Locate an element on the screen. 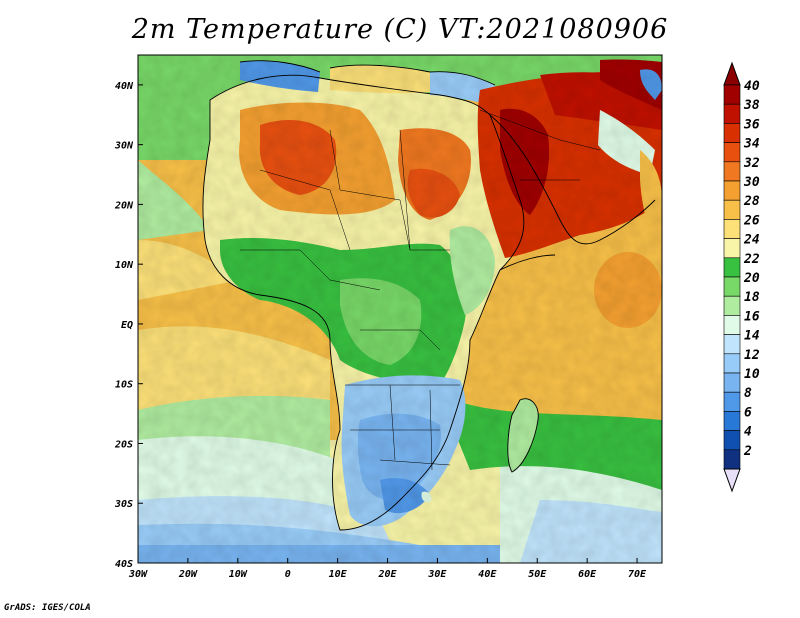  colorbar-label: 38 is located at coordinates (751, 105).